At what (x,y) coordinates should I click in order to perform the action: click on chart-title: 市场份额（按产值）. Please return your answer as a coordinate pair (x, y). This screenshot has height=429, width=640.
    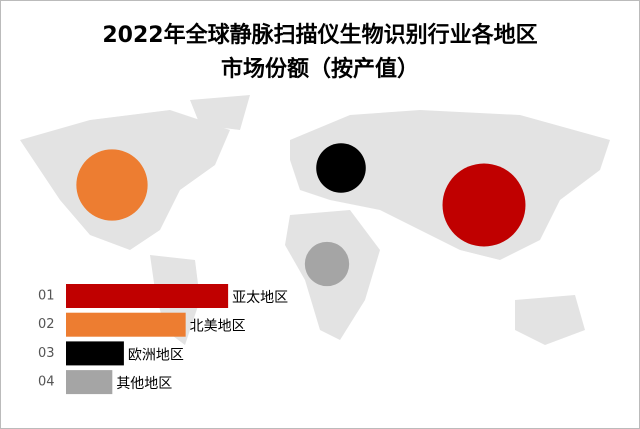
    Looking at the image, I should click on (320, 69).